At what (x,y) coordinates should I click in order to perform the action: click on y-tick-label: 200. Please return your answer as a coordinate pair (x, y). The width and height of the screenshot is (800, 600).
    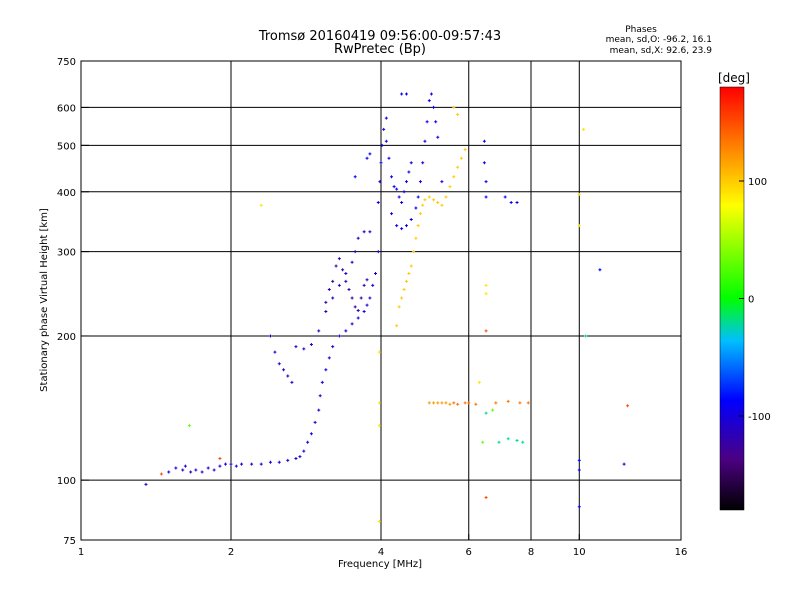
    Looking at the image, I should click on (66, 337).